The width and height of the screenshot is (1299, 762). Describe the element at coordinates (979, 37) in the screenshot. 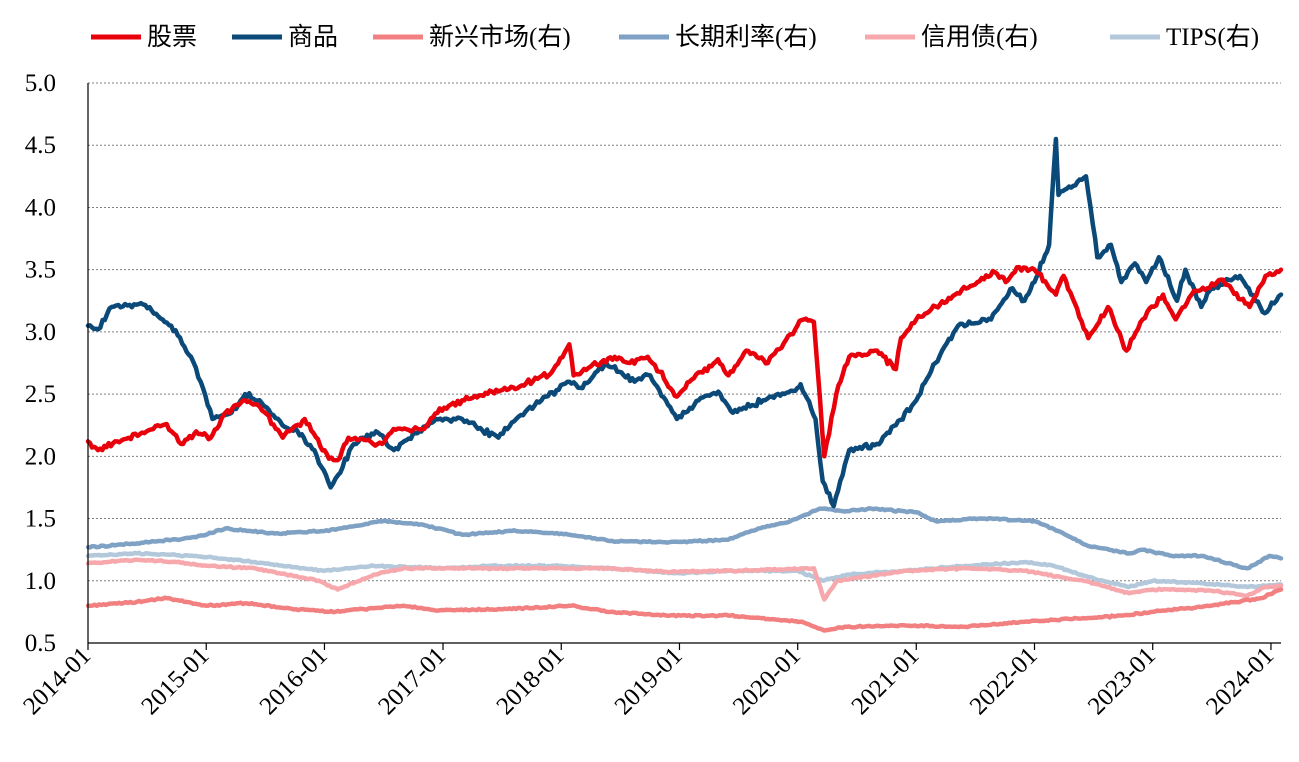

I see `legend-label: 信用债(右)` at that location.